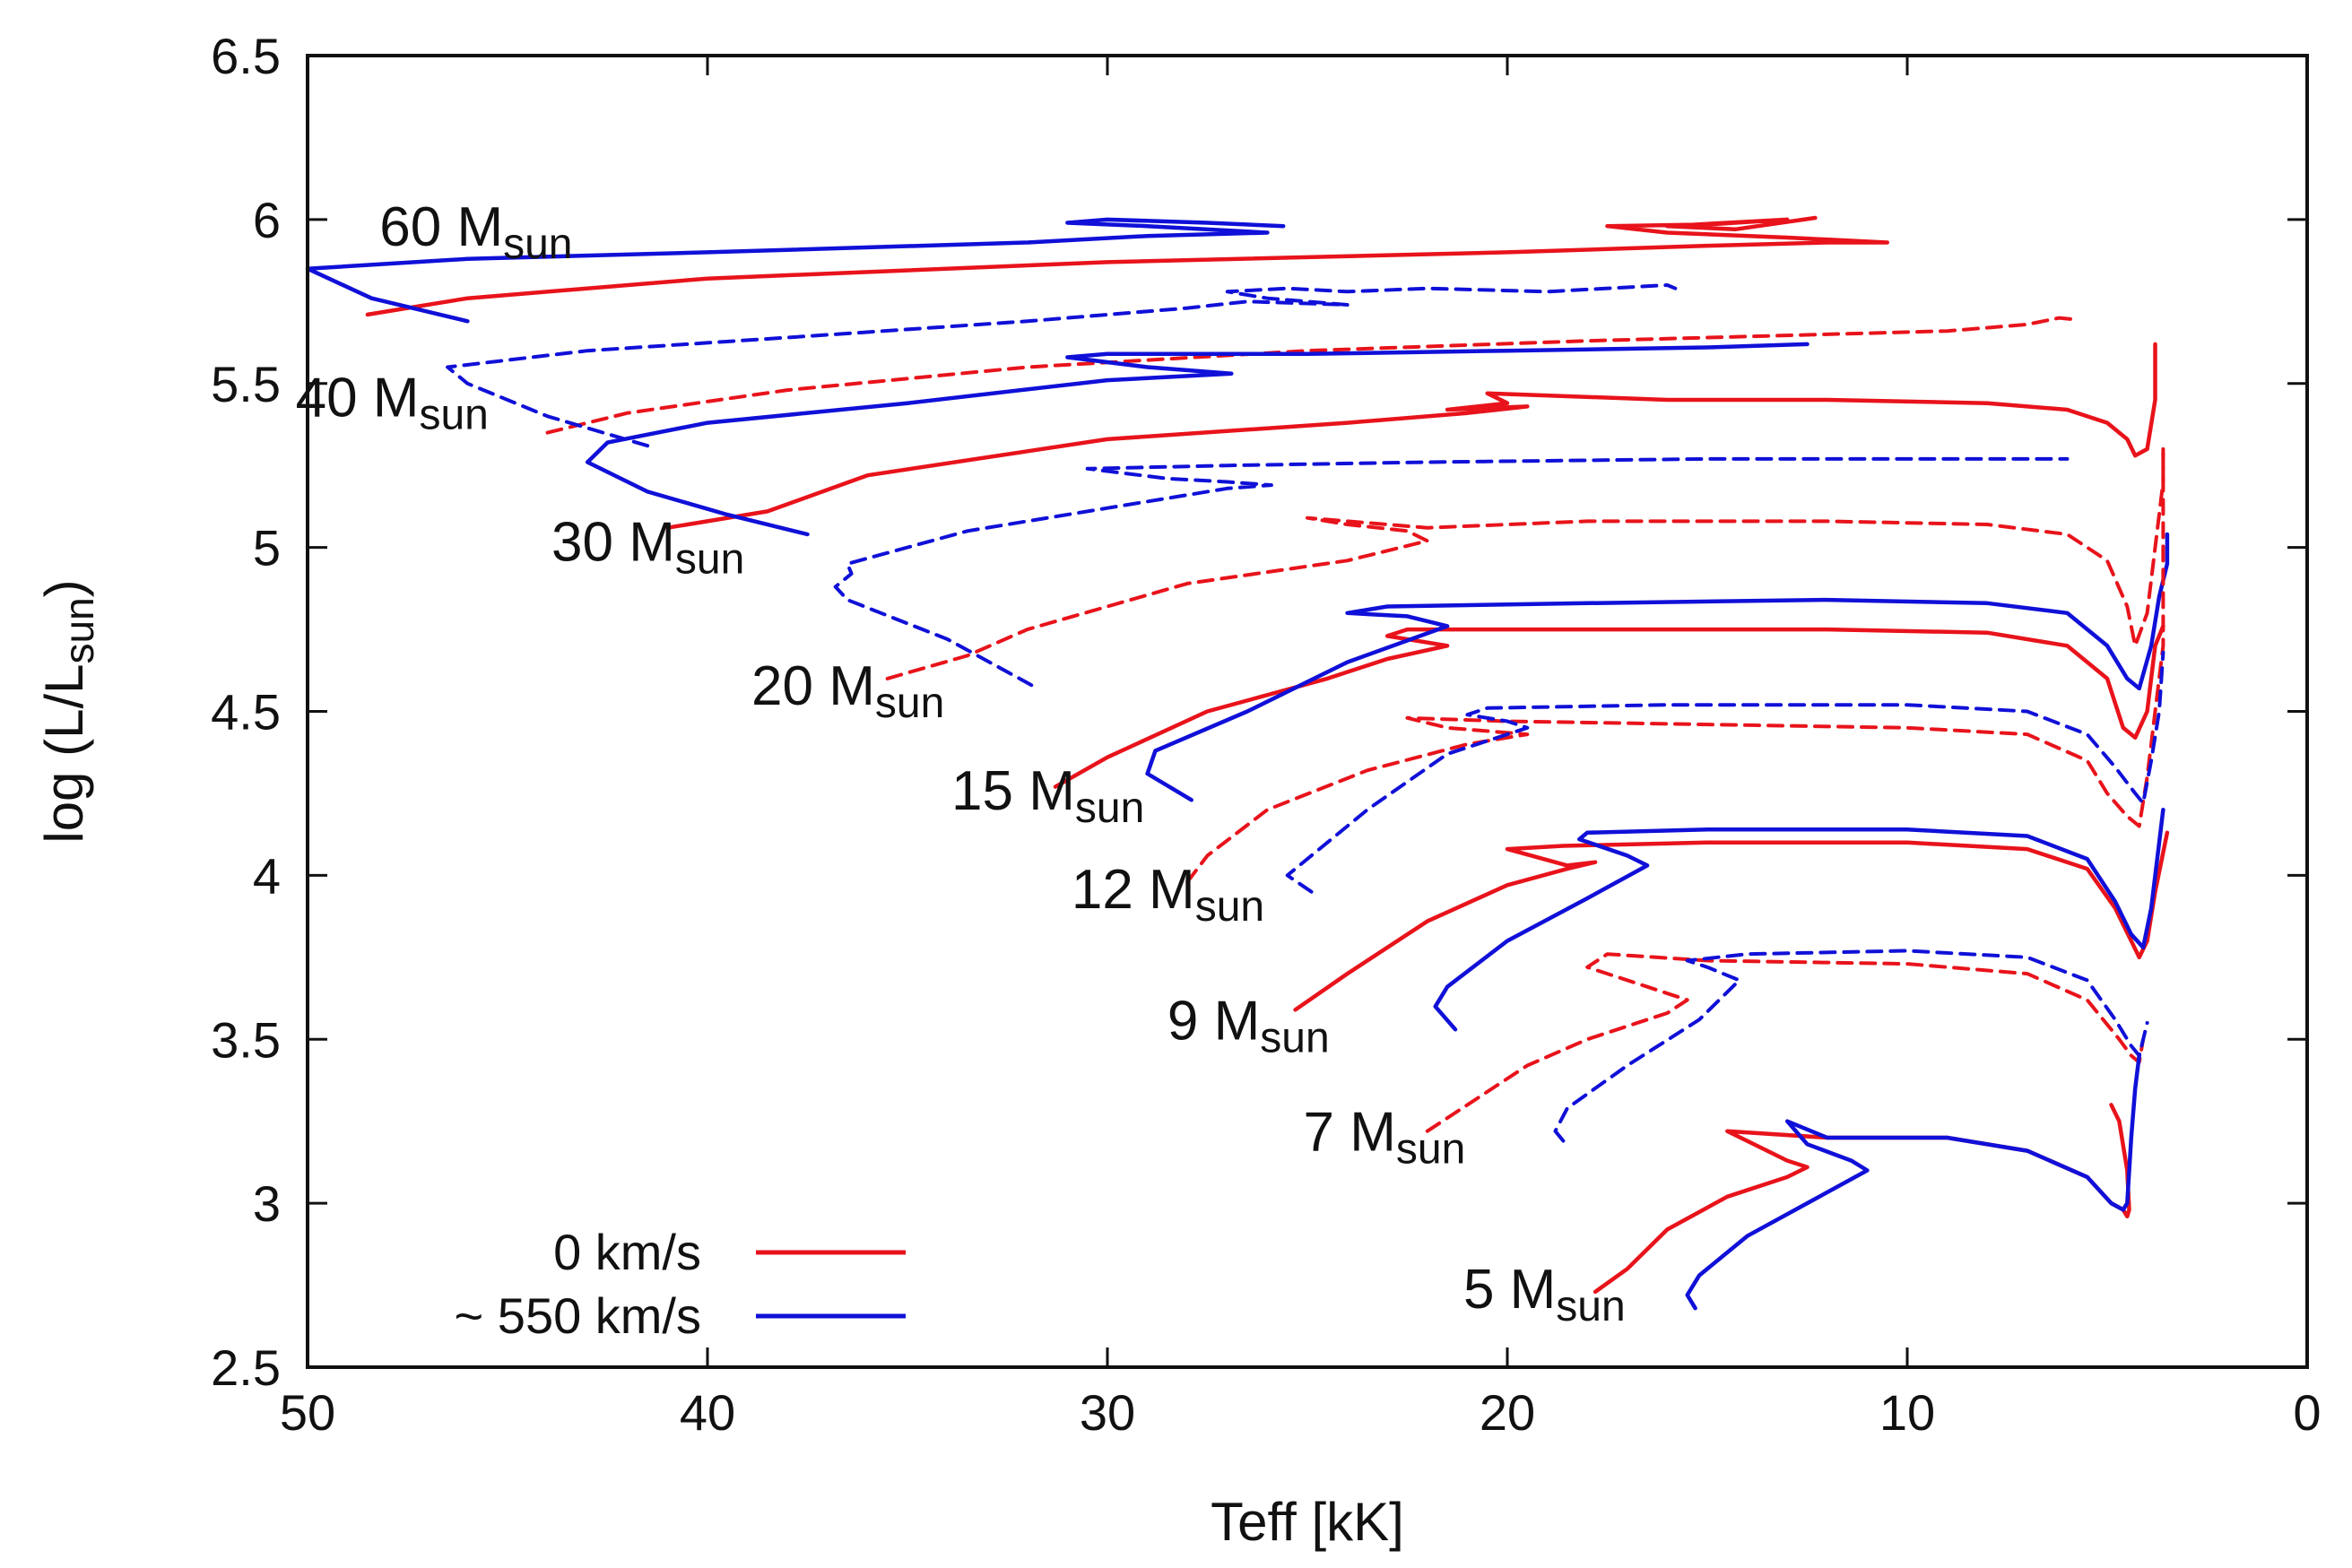  Describe the element at coordinates (246, 1367) in the screenshot. I see `y-tick-label: 2.5` at that location.